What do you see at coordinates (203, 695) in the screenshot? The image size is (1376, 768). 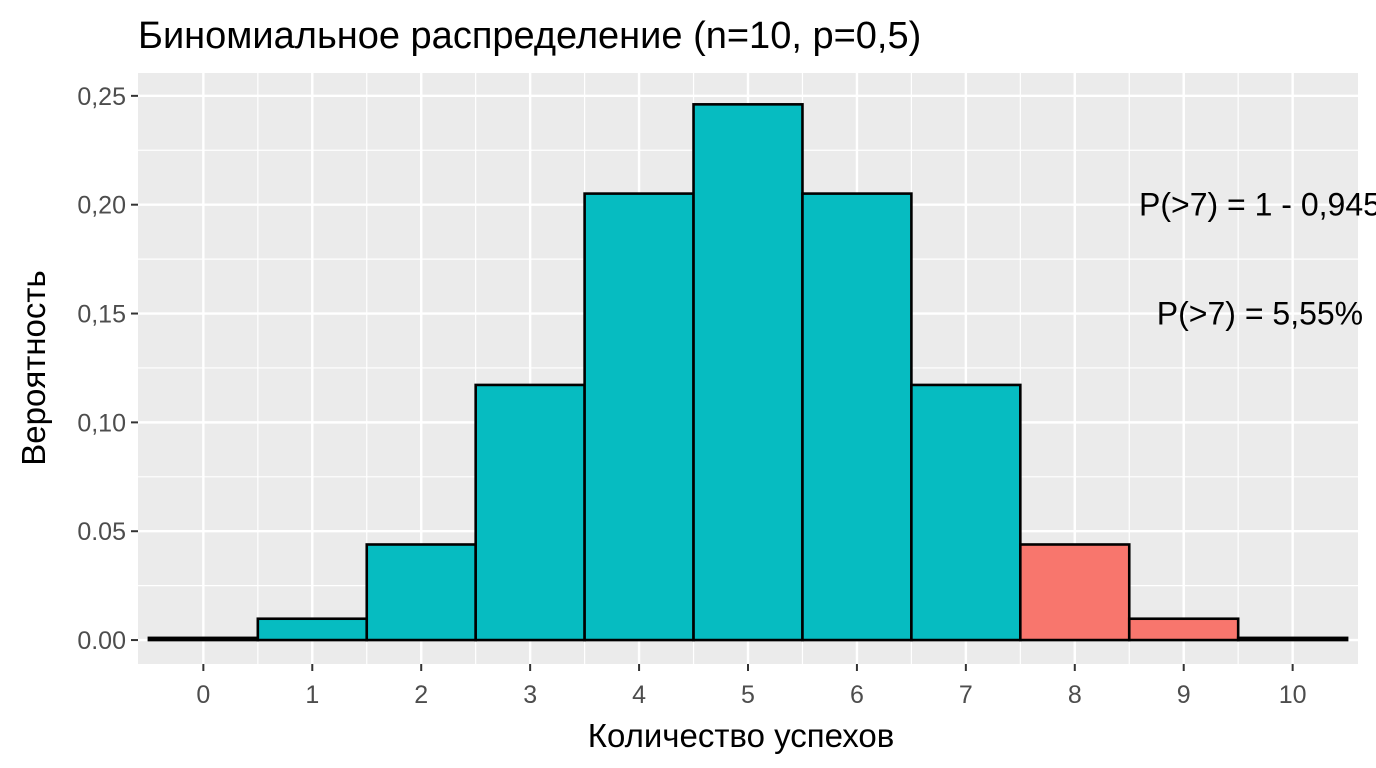 I see `x-tick-label: 0` at bounding box center [203, 695].